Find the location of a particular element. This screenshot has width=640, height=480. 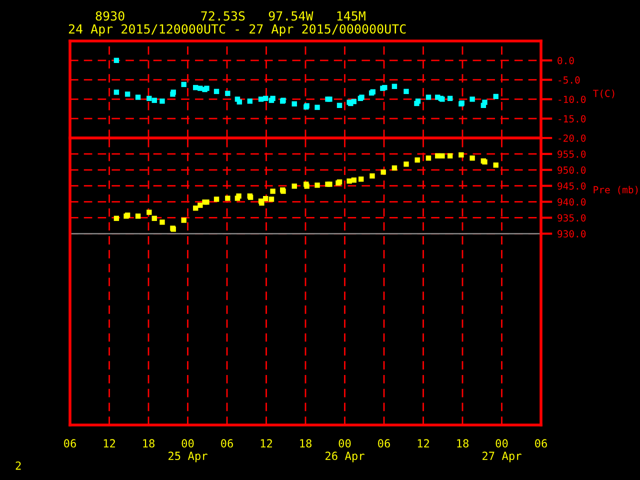

y-tick-label: 940.0 is located at coordinates (572, 202).